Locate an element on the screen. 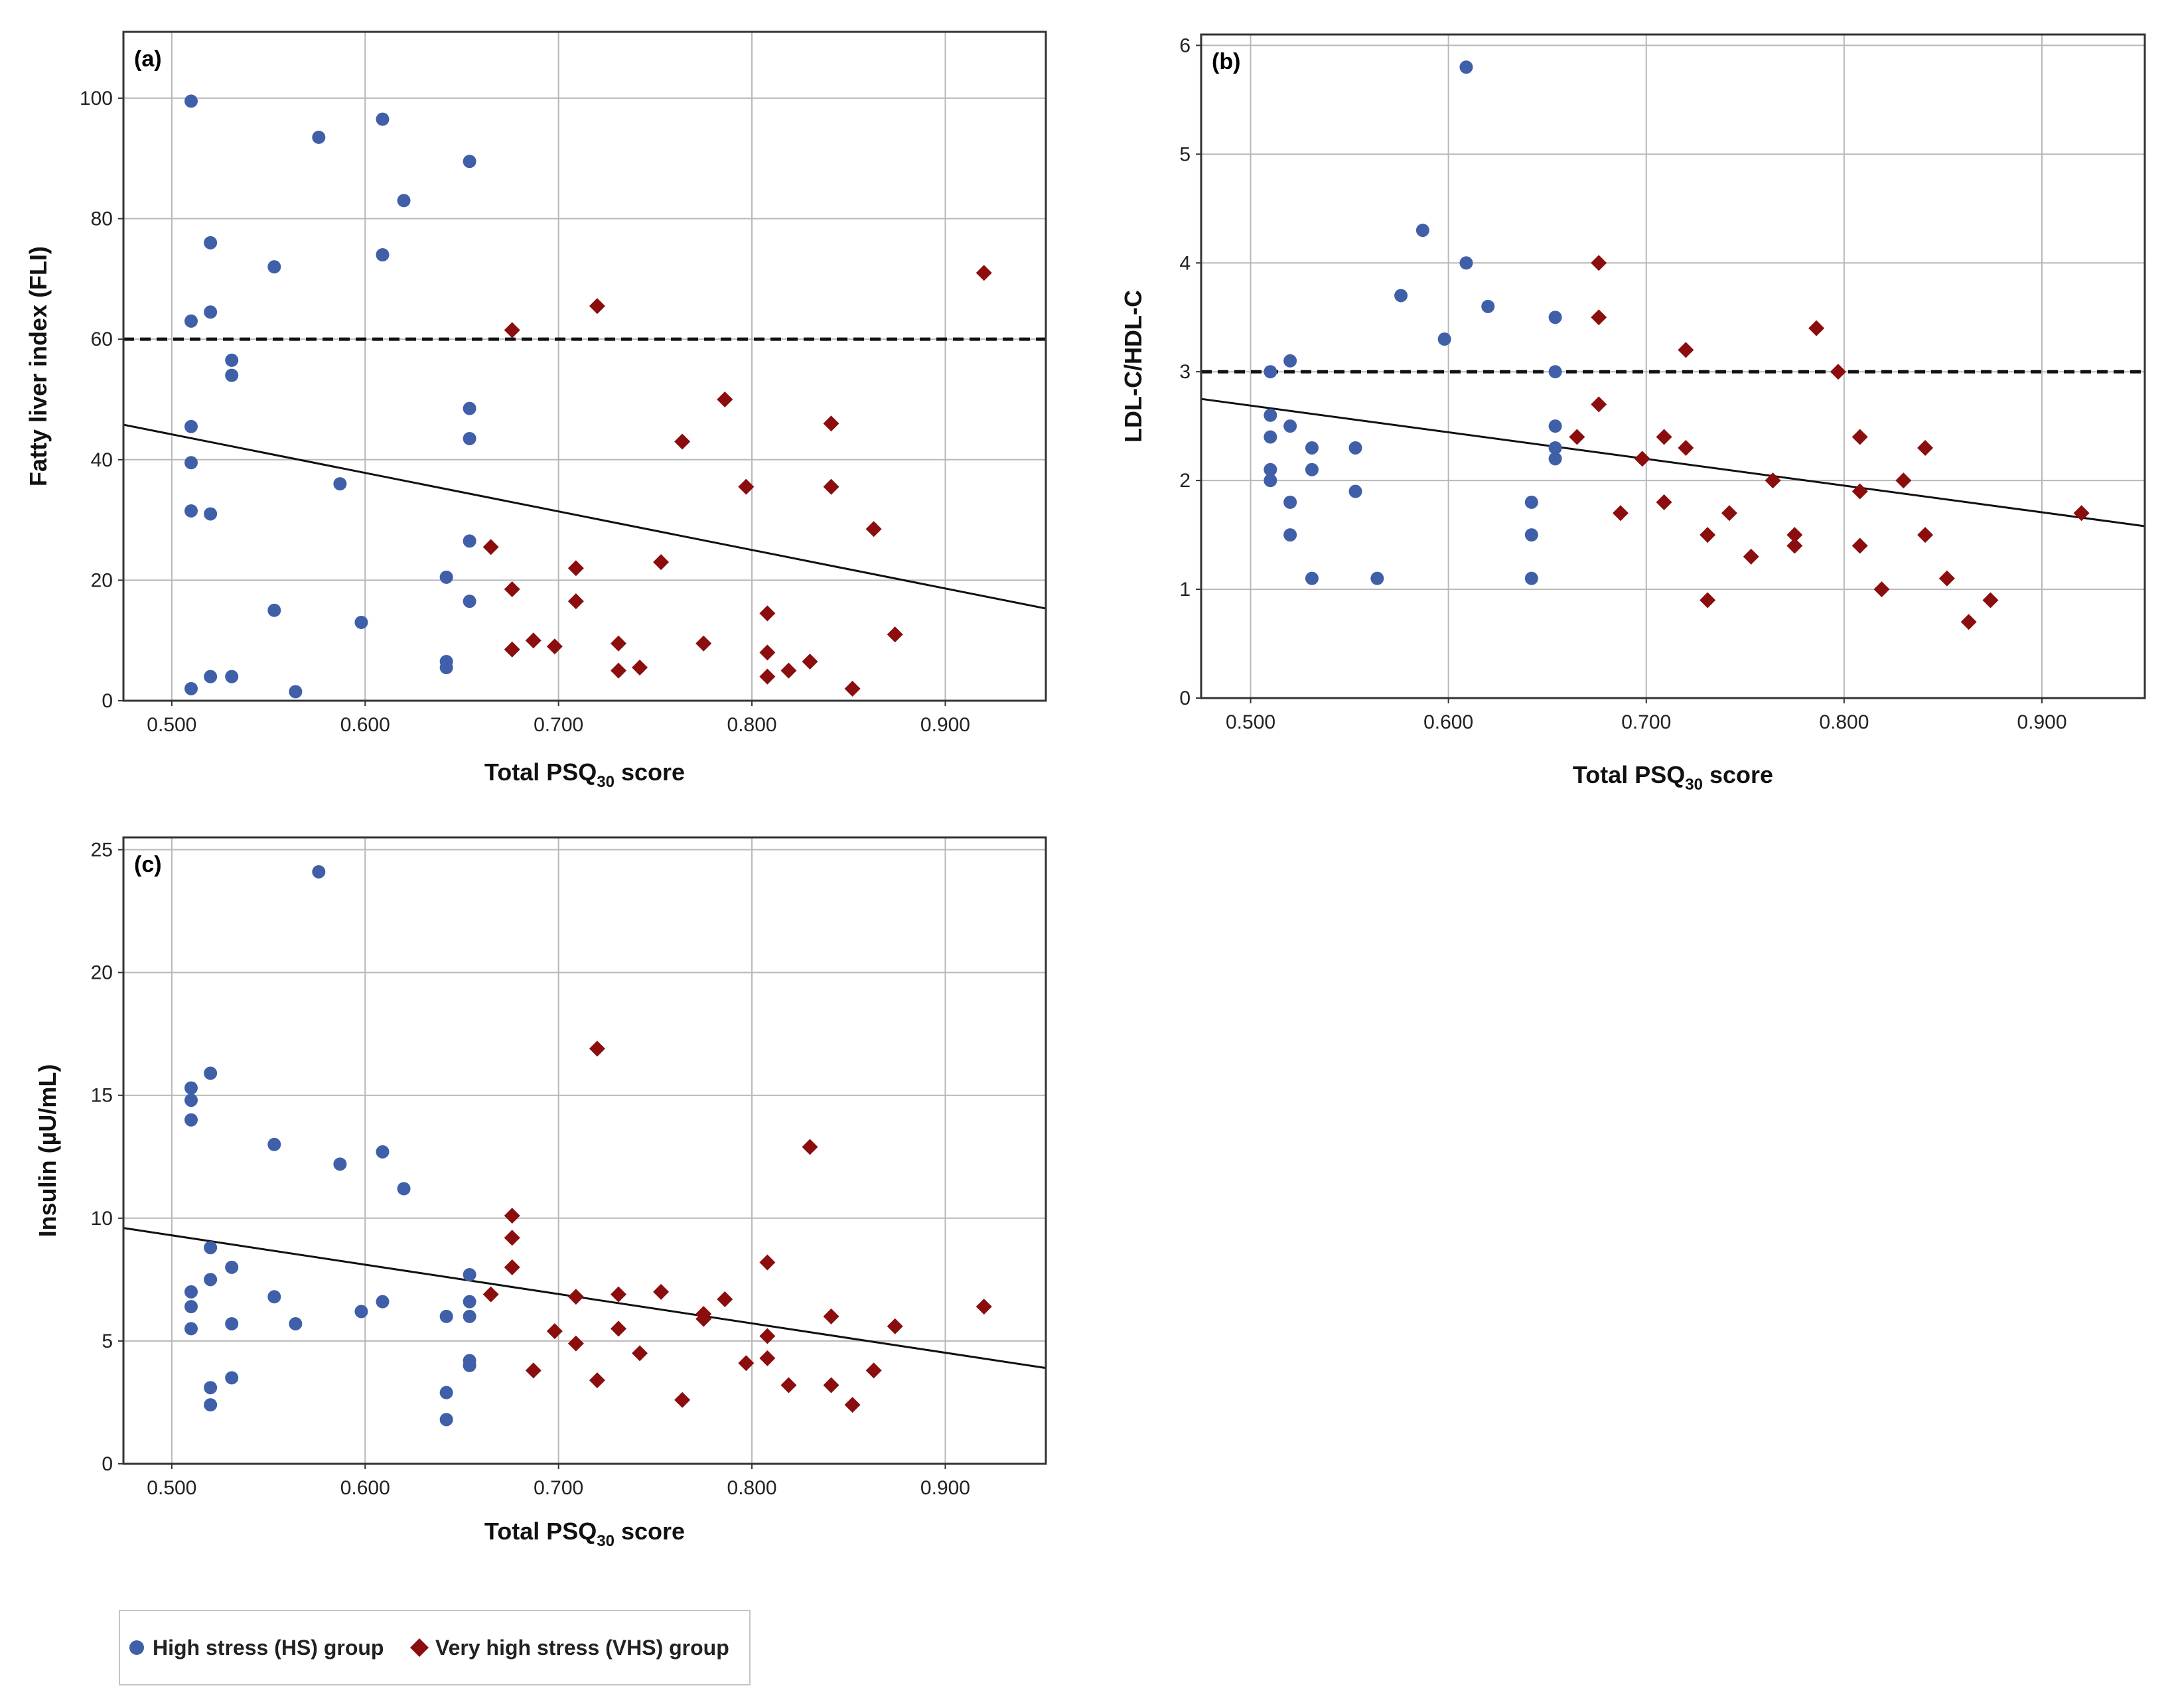 Image resolution: width=2172 pixels, height=1708 pixels. panel-c-y-tick-label: 15 is located at coordinates (102, 1096).